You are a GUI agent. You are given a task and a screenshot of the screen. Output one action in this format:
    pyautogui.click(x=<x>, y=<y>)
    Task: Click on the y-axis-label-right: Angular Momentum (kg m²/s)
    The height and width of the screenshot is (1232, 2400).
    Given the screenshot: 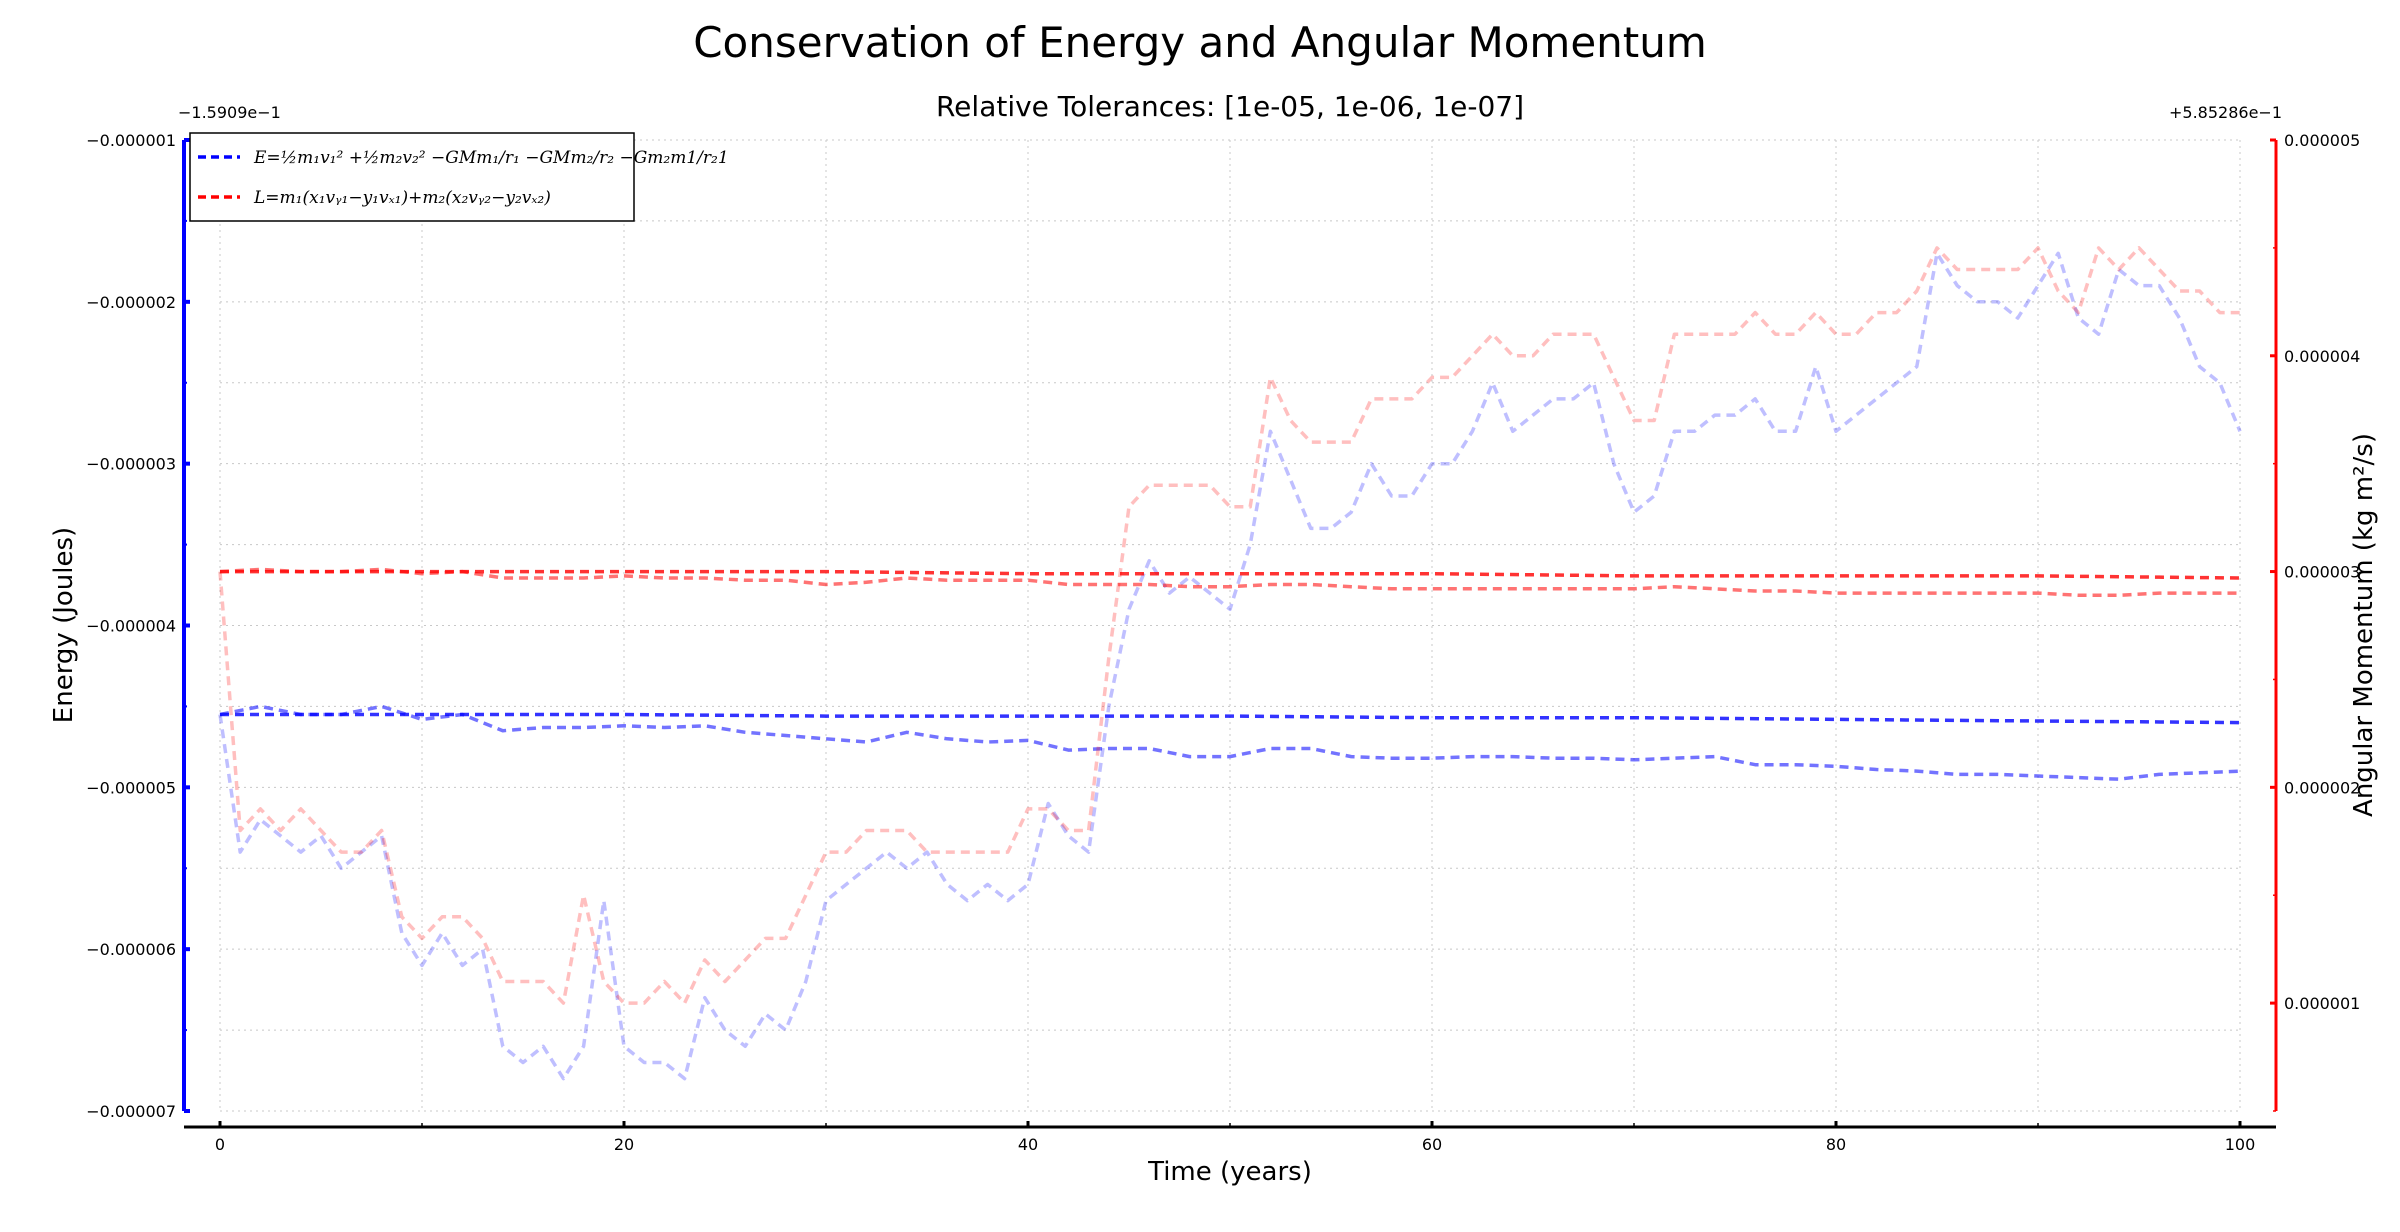 What is the action you would take?
    pyautogui.click(x=2364, y=625)
    